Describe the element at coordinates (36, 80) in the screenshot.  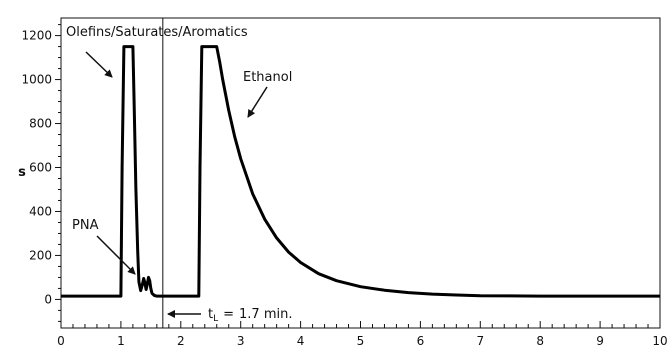
I see `y-tick-label-5: 1000` at that location.